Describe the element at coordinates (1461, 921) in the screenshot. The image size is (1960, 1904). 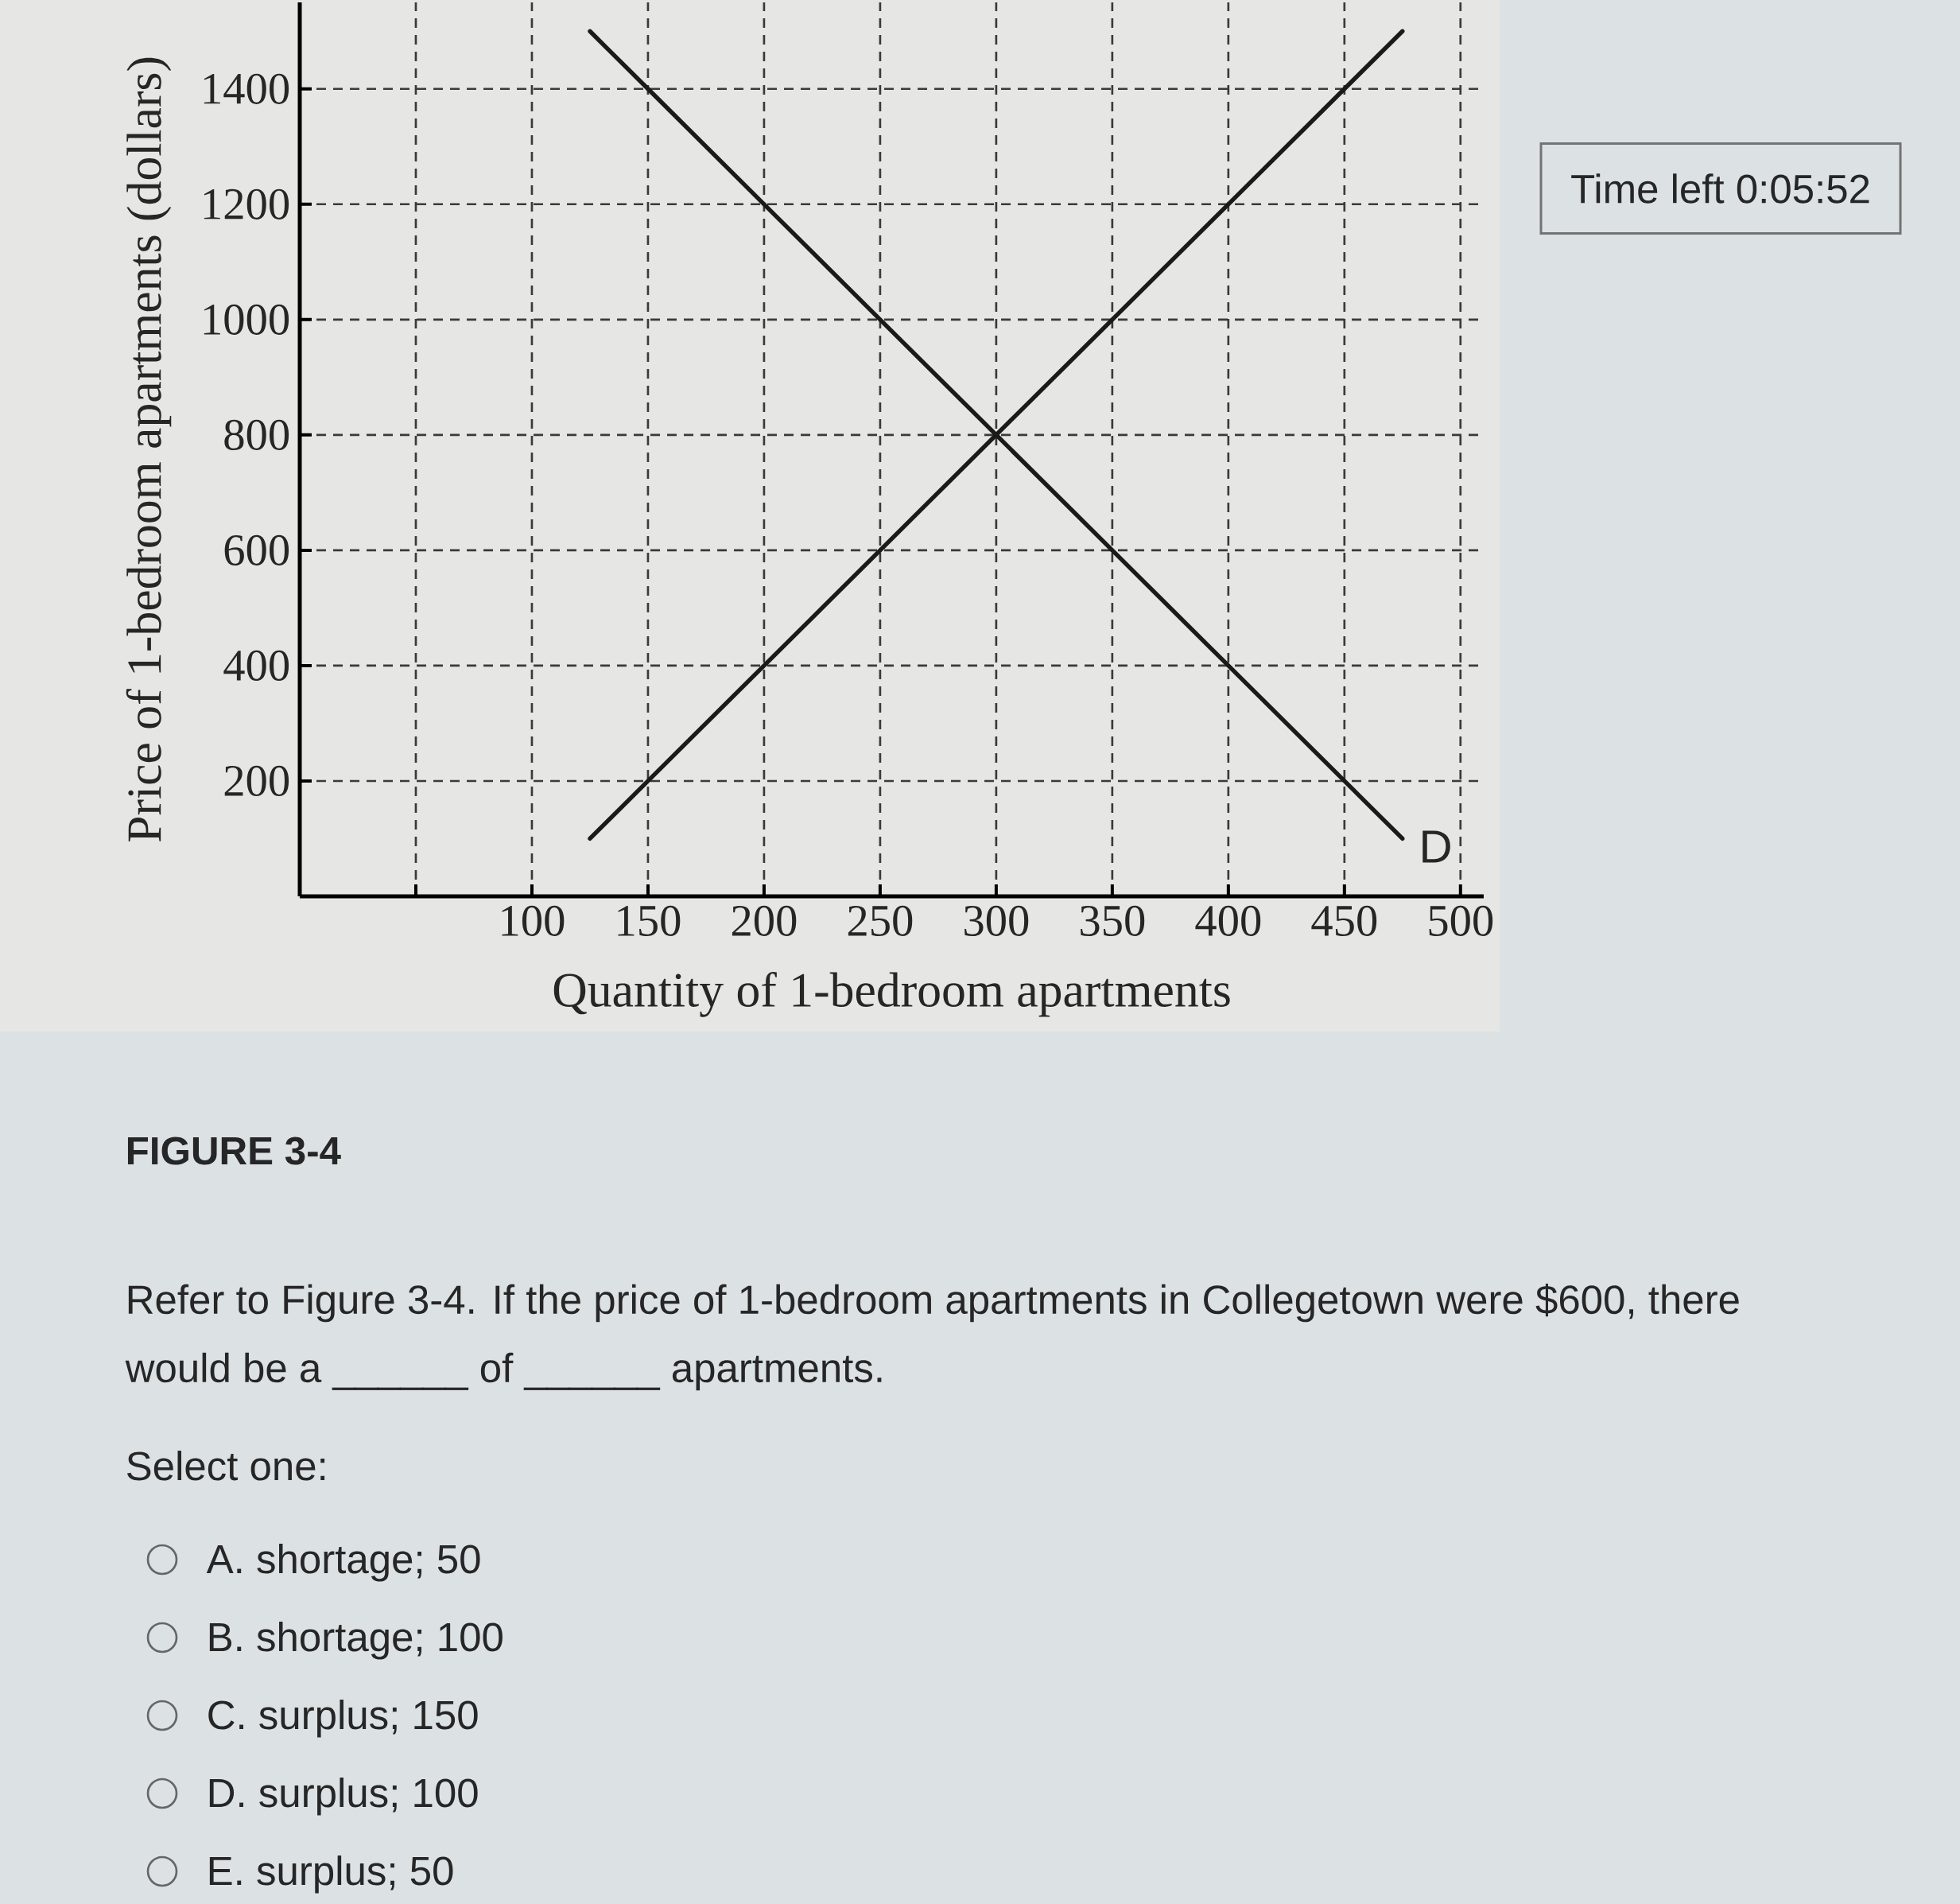
I see `x-tick-label: 500` at that location.